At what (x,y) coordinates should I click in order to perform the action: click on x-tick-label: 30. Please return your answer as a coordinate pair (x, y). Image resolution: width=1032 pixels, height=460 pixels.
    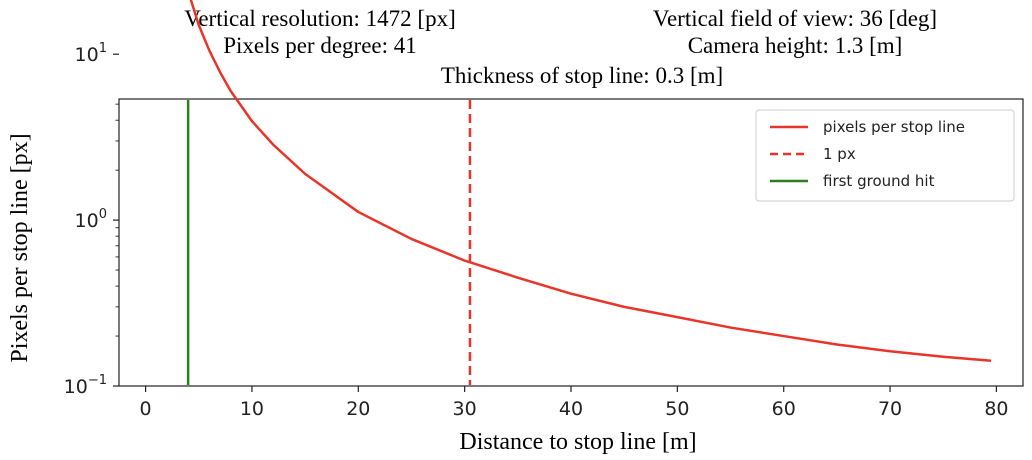
    Looking at the image, I should click on (465, 409).